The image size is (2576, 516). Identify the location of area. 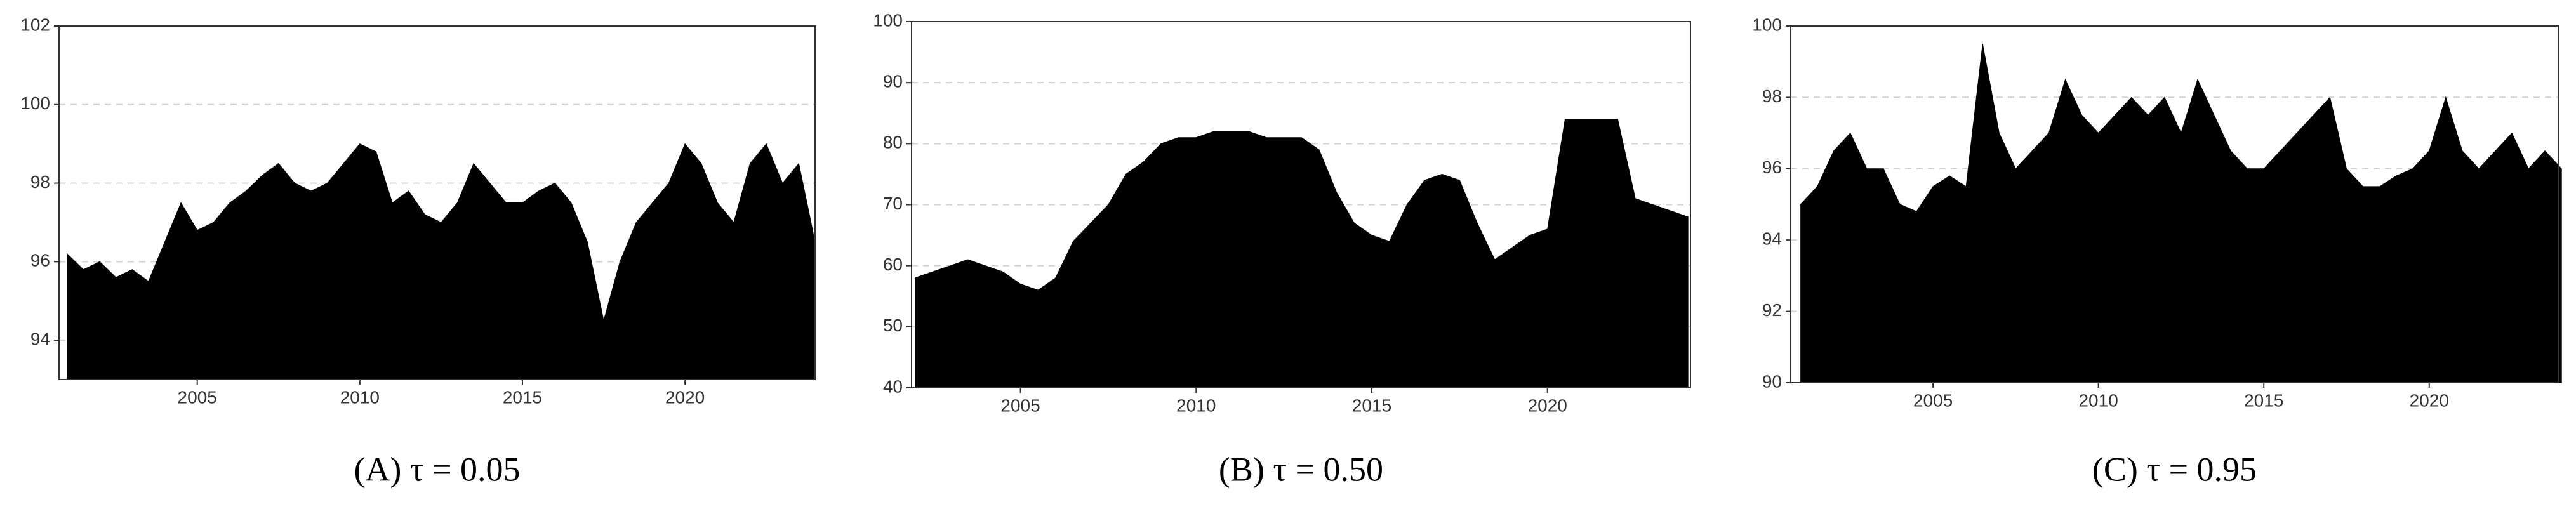
(441, 261).